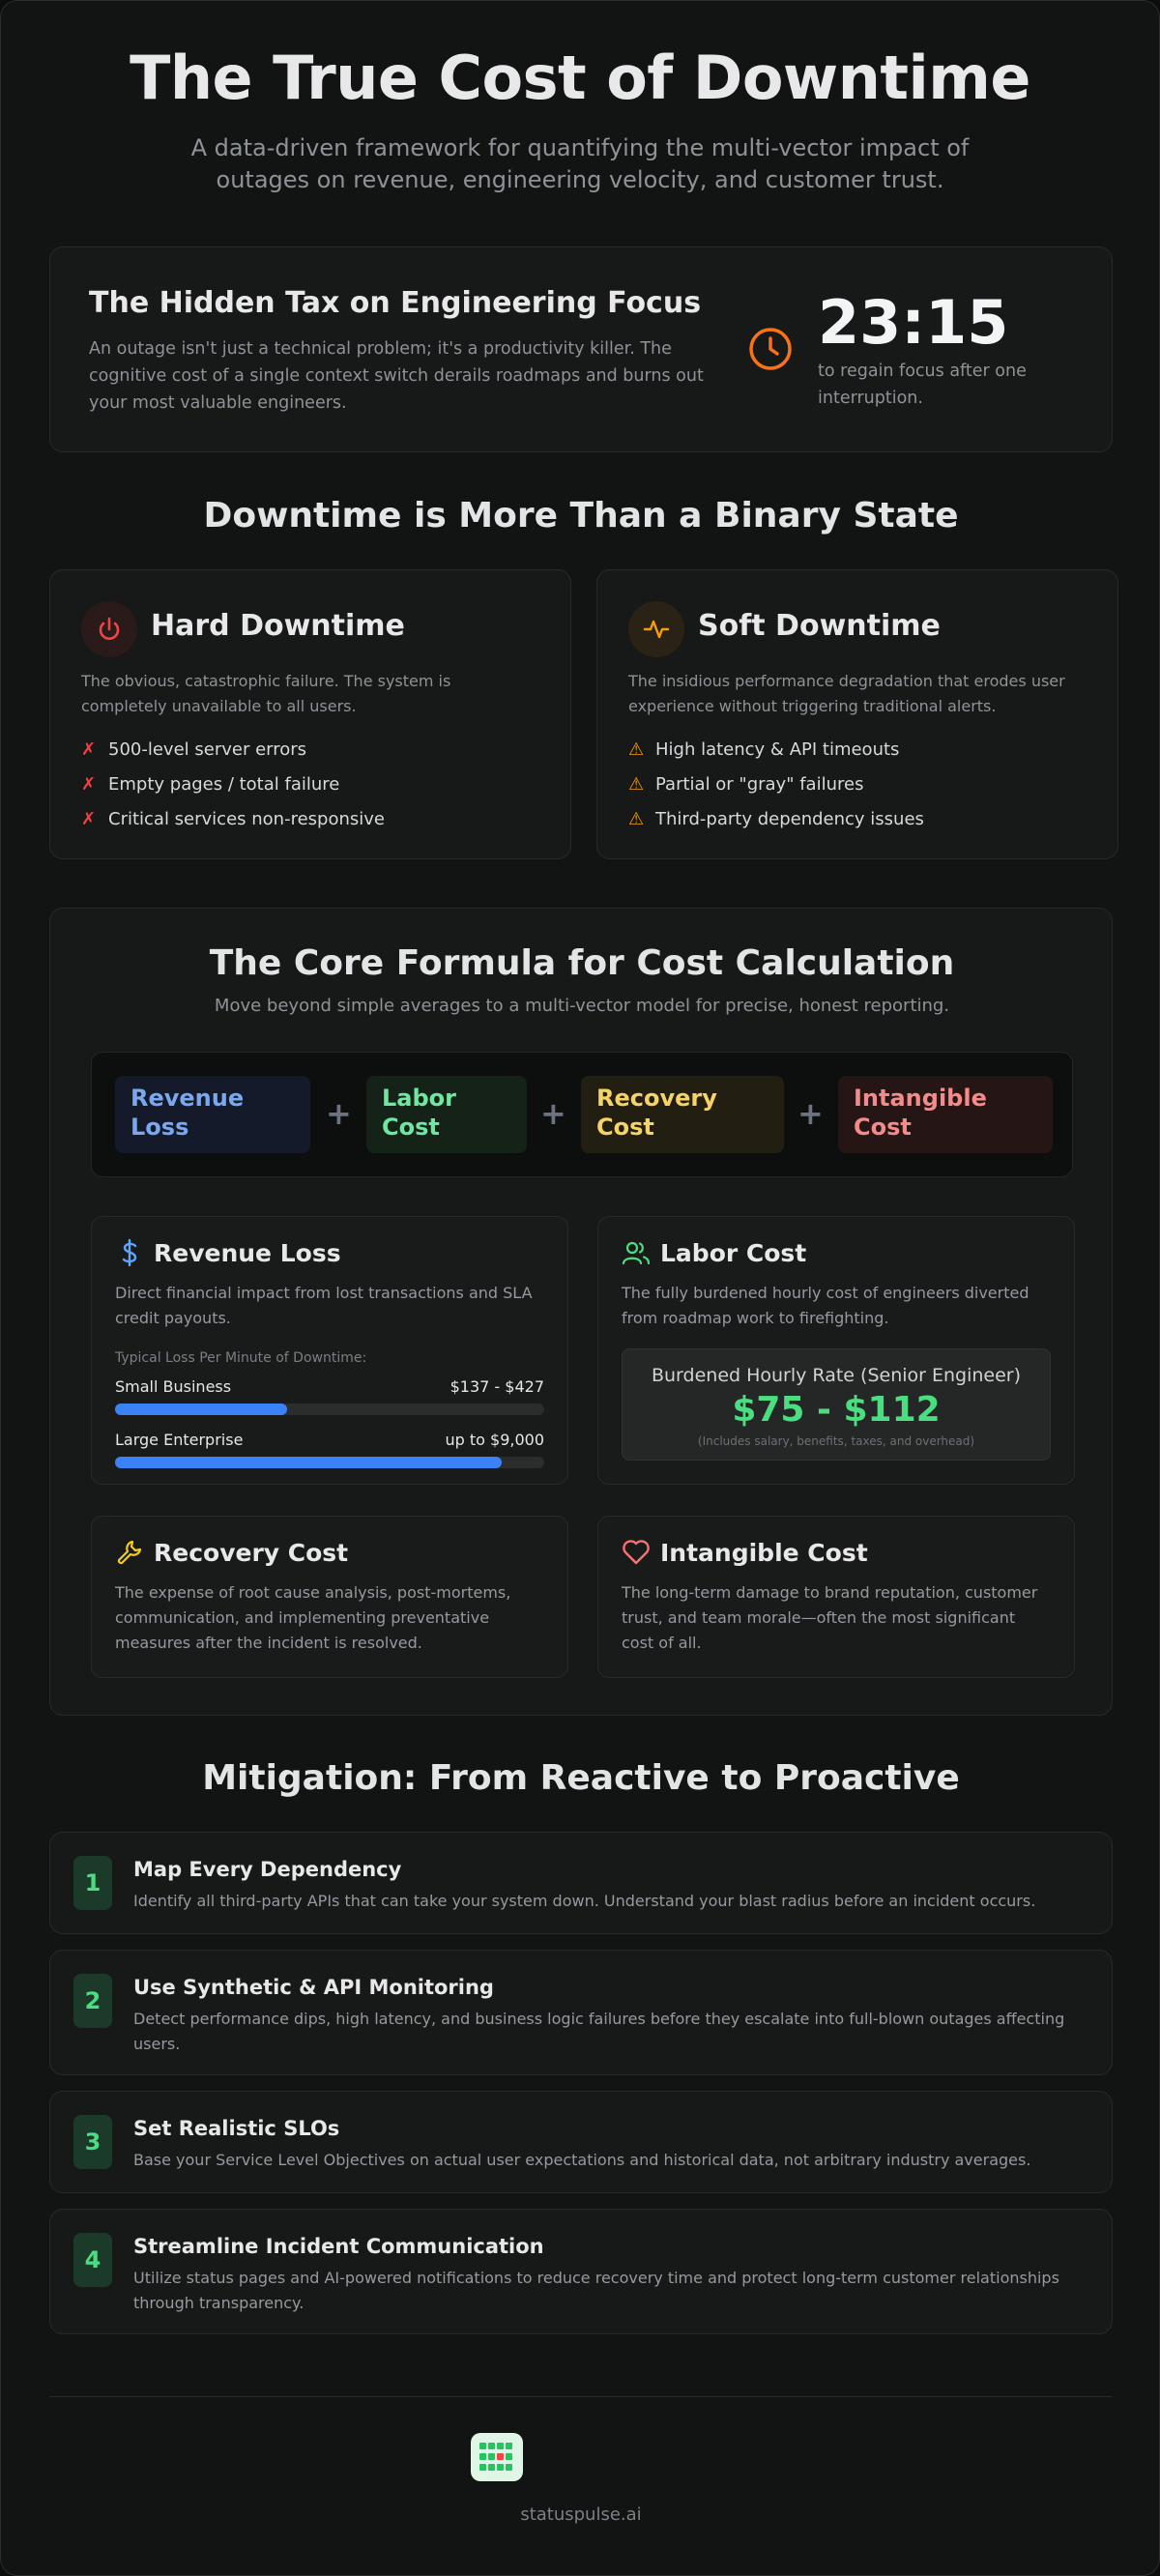  I want to click on hard-downtime-title: Hard Downtime, so click(278, 626).